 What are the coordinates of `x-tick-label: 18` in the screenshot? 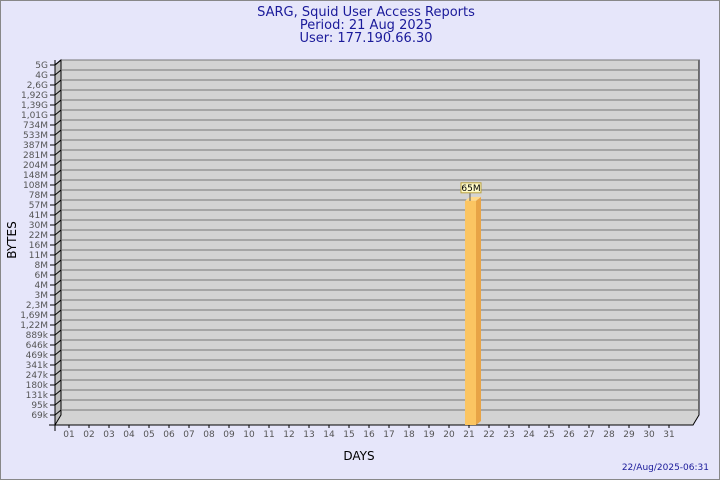 It's located at (409, 435).